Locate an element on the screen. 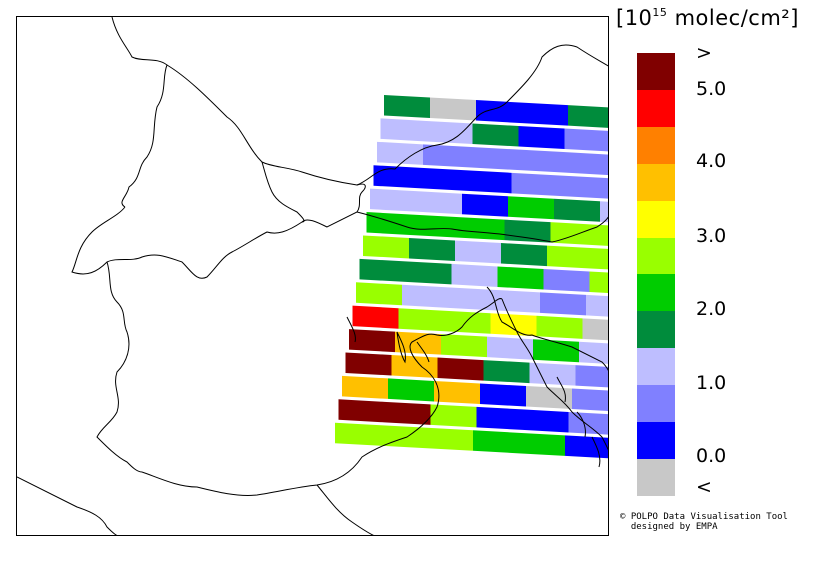 Image resolution: width=813 pixels, height=566 pixels. austria-border is located at coordinates (482, 227).